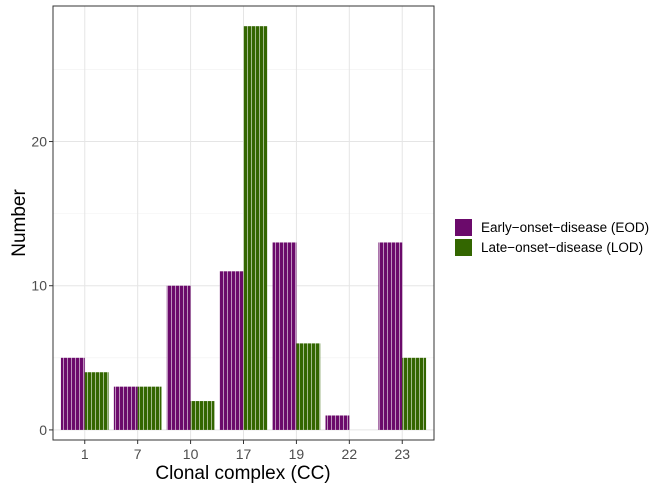 This screenshot has width=653, height=485. Describe the element at coordinates (244, 454) in the screenshot. I see `x-tick-label: 17` at that location.